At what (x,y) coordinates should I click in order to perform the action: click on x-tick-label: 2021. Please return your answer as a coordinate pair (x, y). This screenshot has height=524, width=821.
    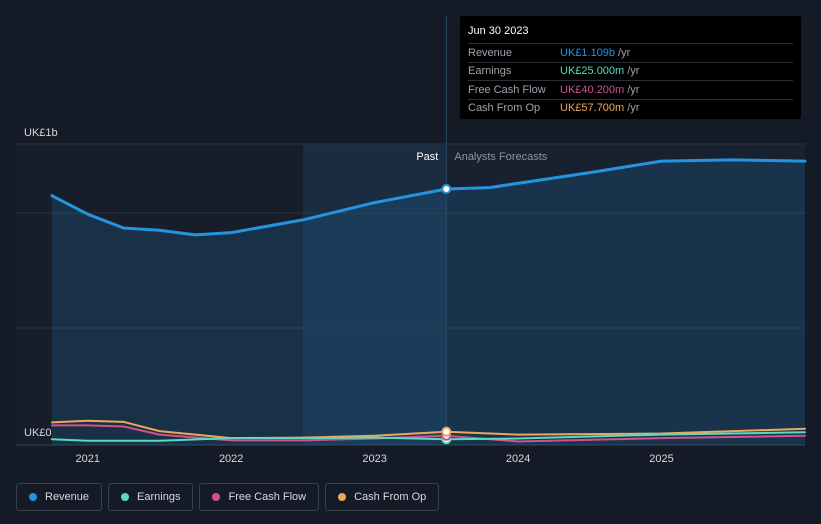
    Looking at the image, I should click on (87, 459).